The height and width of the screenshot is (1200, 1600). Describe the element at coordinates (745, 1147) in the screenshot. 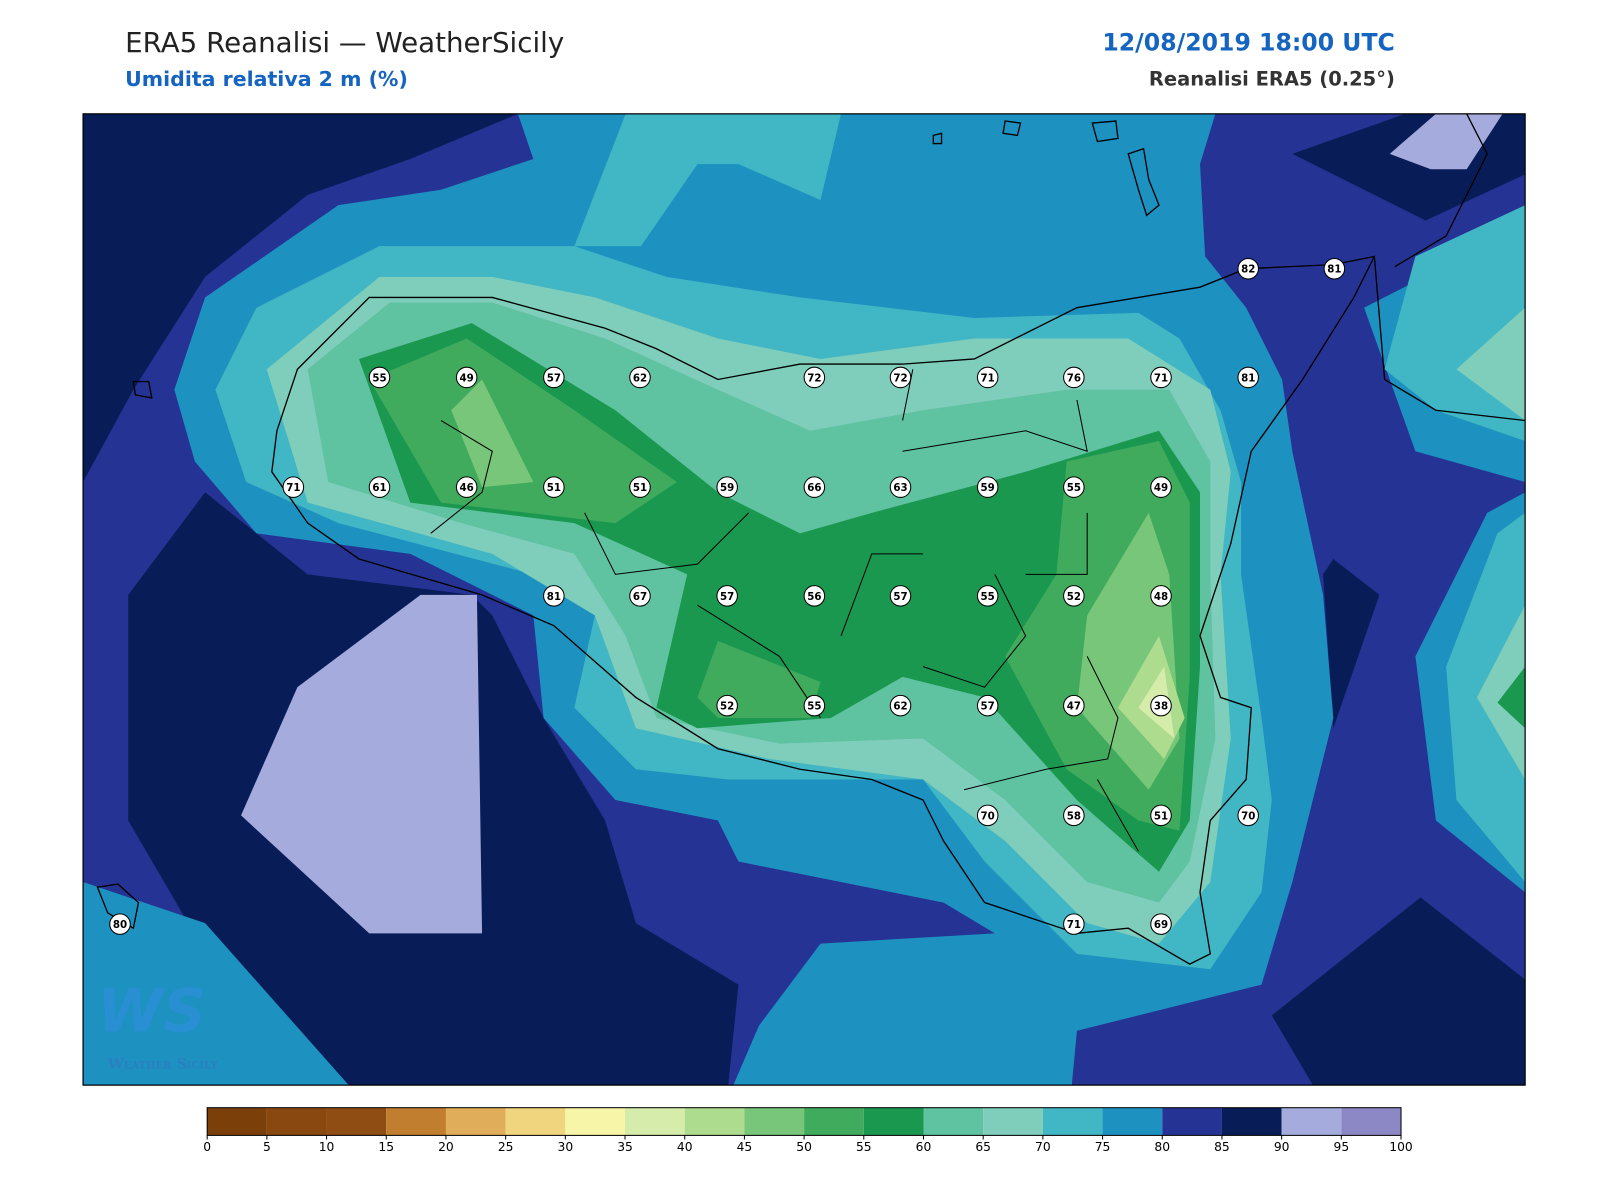

I see `colorbar-tick-label: 45` at that location.